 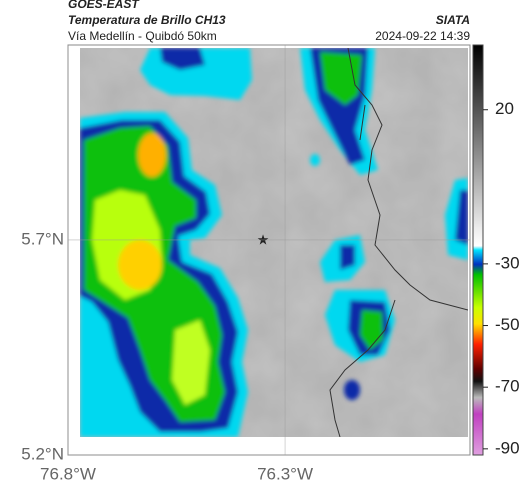 I want to click on y-tick-label: 5.2°N, so click(x=42, y=453).